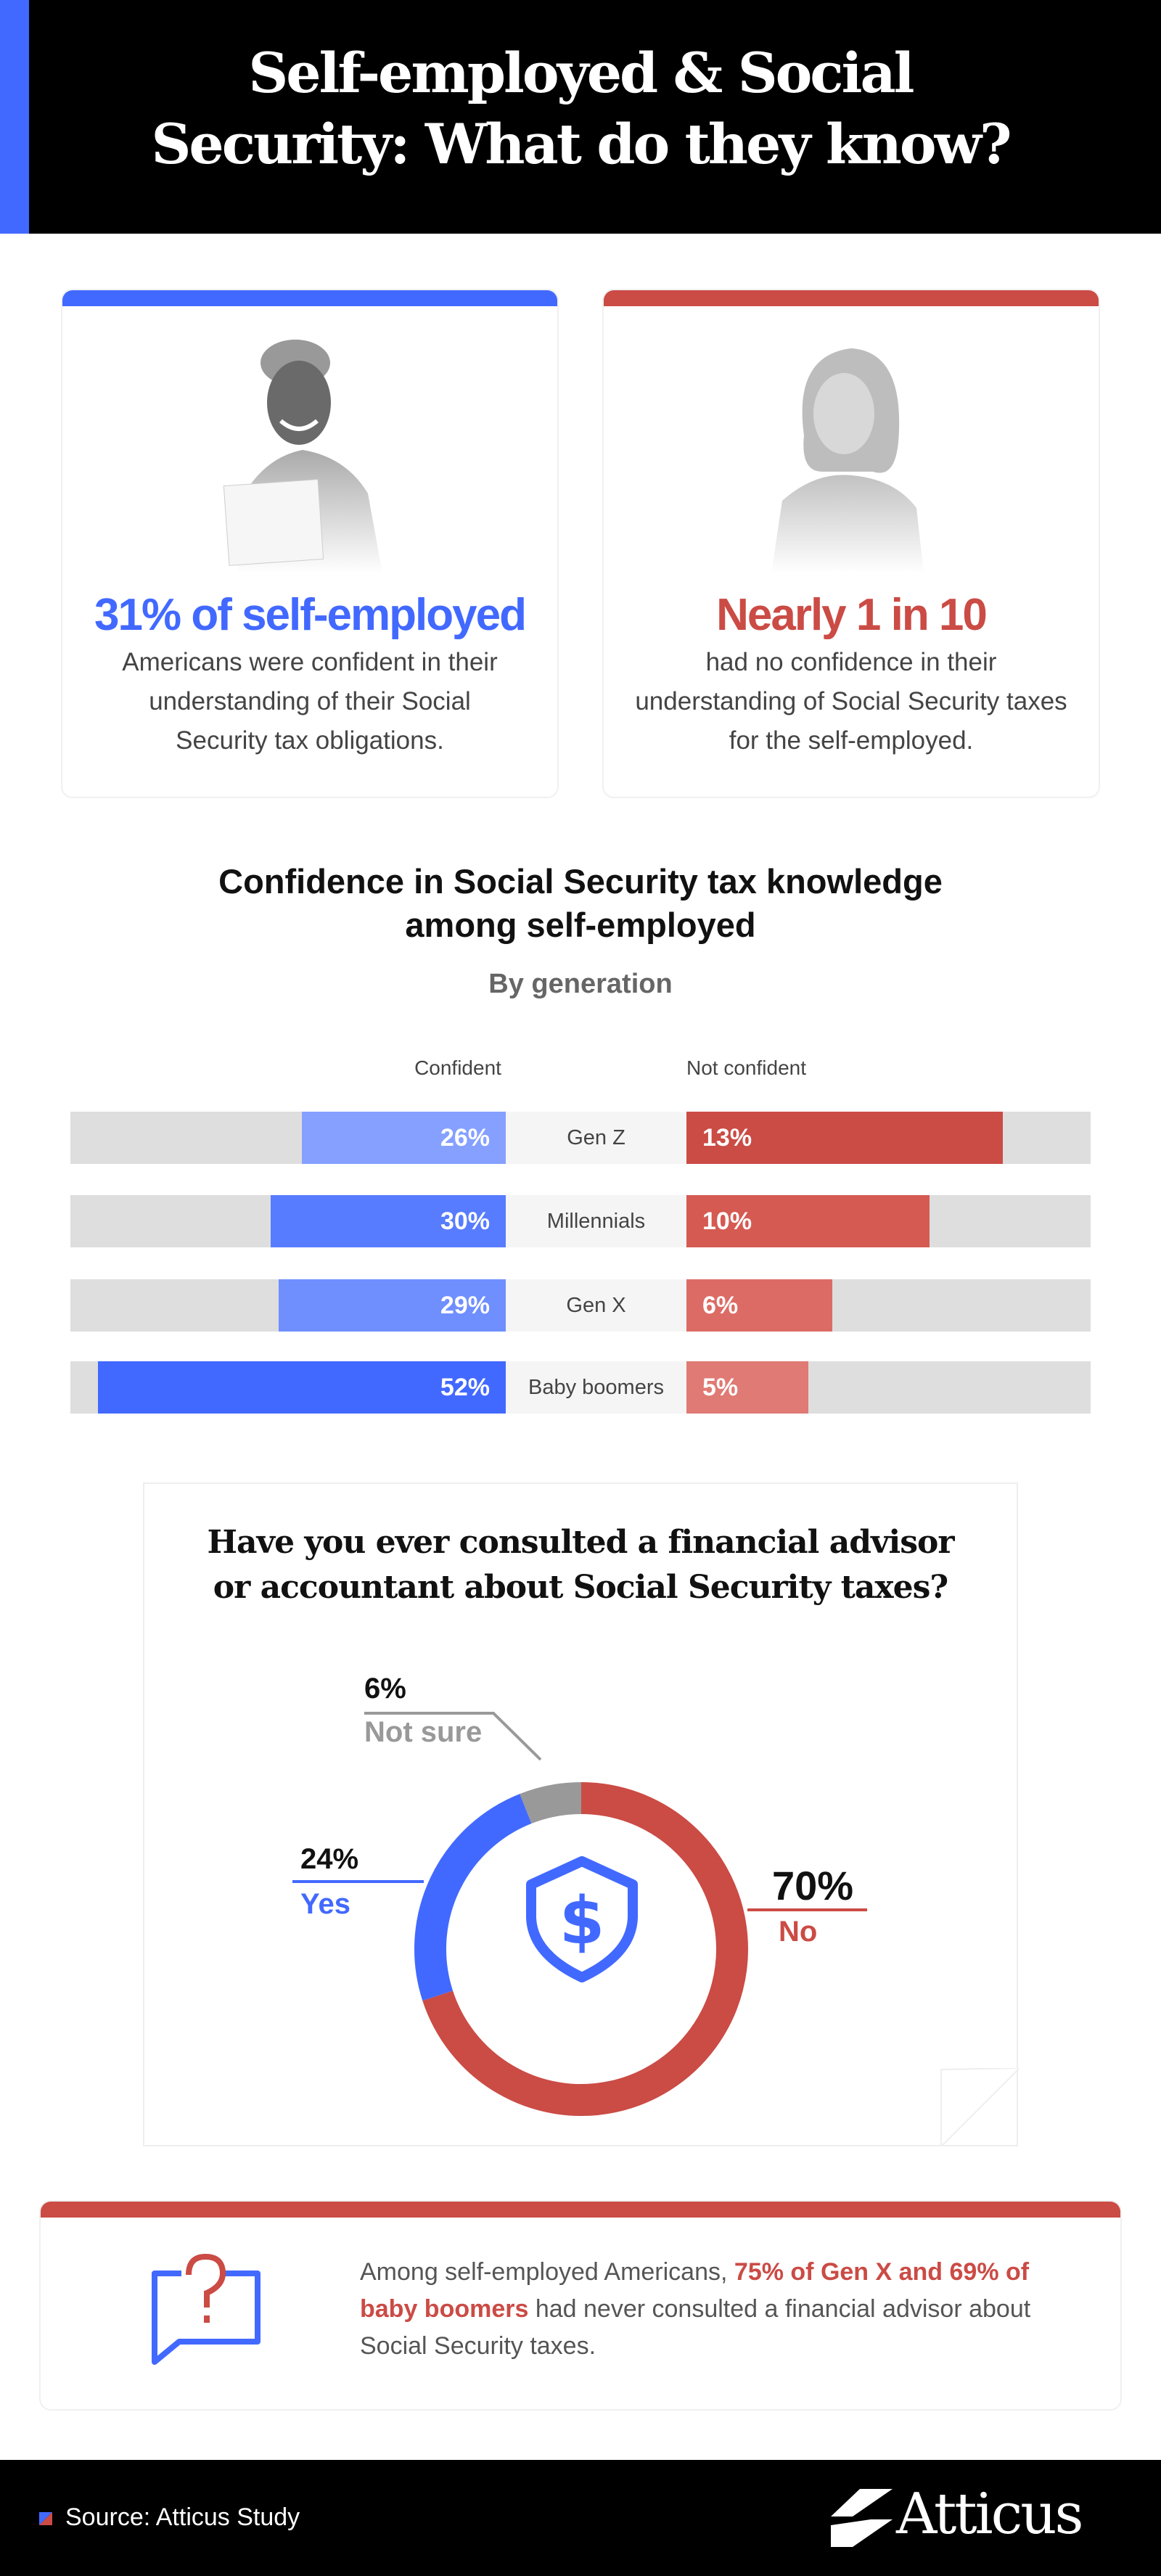 The height and width of the screenshot is (2576, 1161). What do you see at coordinates (15, 117) in the screenshot?
I see `accent-stripe` at bounding box center [15, 117].